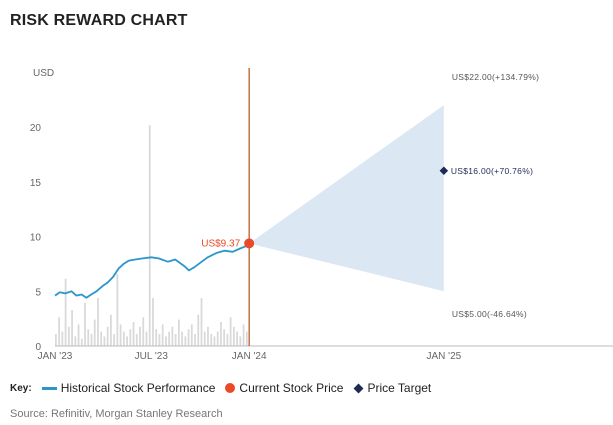  I want to click on y-tick-label: 10, so click(36, 238).